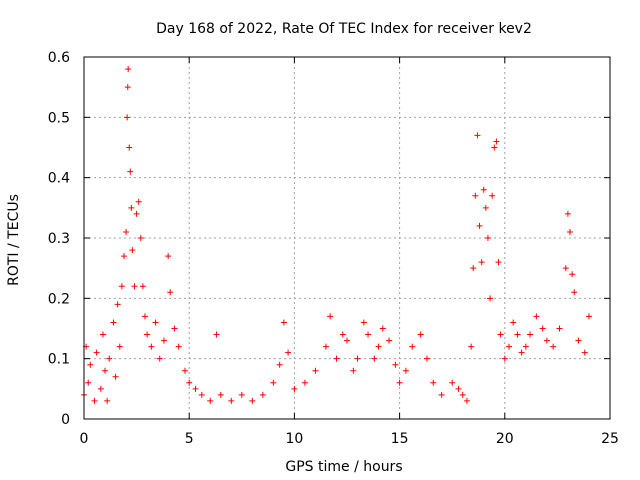 Image resolution: width=640 pixels, height=480 pixels. I want to click on x-tick-label: 20, so click(505, 439).